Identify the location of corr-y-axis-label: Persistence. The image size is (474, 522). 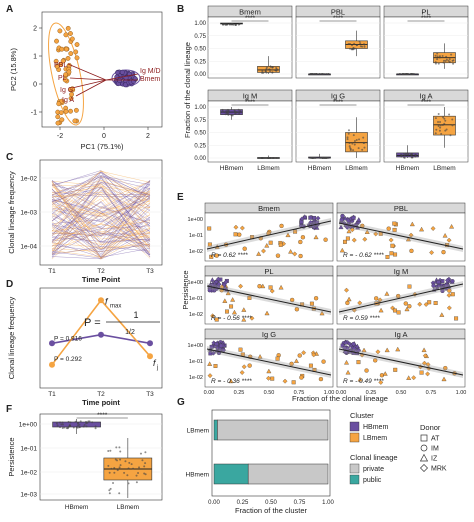
(185, 289).